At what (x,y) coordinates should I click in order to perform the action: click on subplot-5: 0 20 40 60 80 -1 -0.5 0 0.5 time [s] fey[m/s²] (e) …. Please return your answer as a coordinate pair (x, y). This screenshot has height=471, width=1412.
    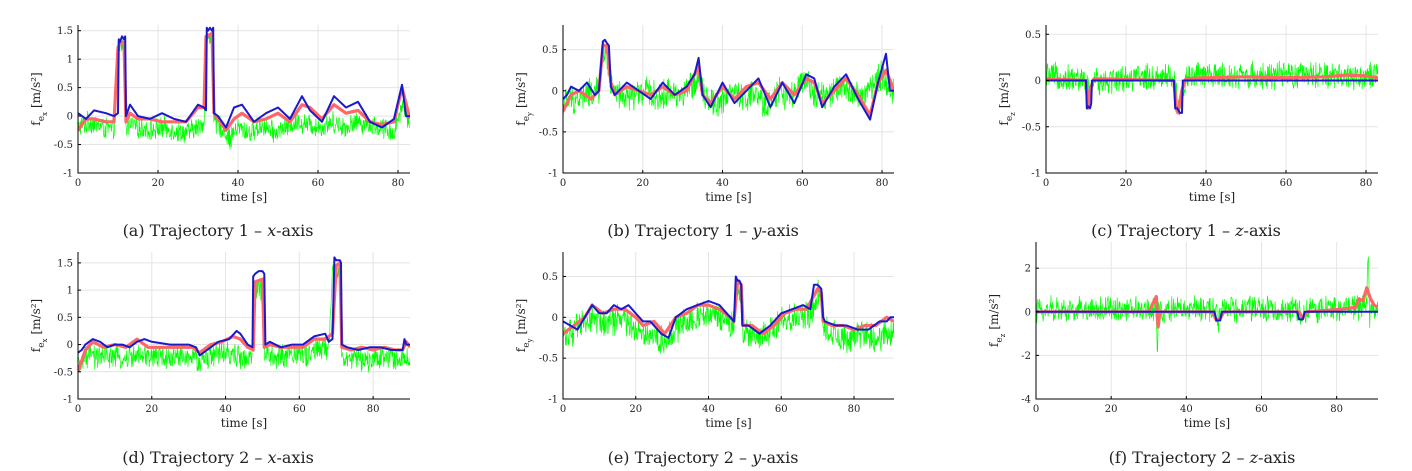
    Looking at the image, I should click on (704, 359).